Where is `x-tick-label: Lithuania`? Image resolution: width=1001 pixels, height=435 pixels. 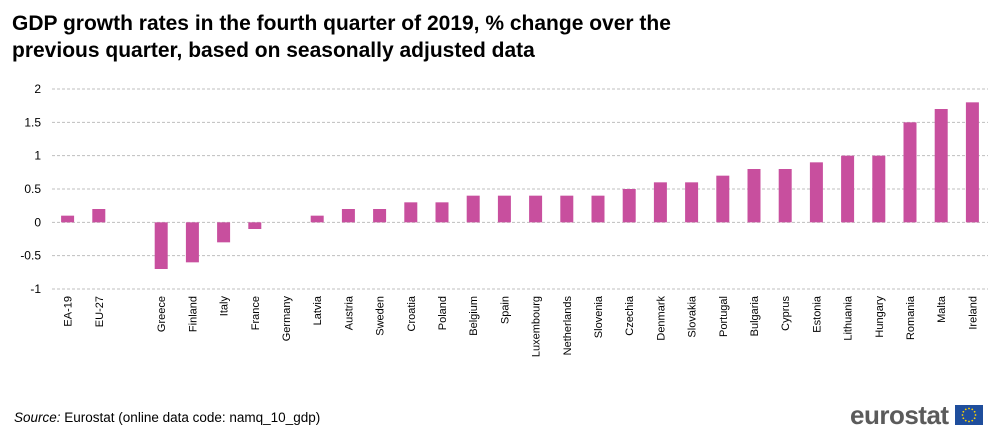
x-tick-label: Lithuania is located at coordinates (849, 318).